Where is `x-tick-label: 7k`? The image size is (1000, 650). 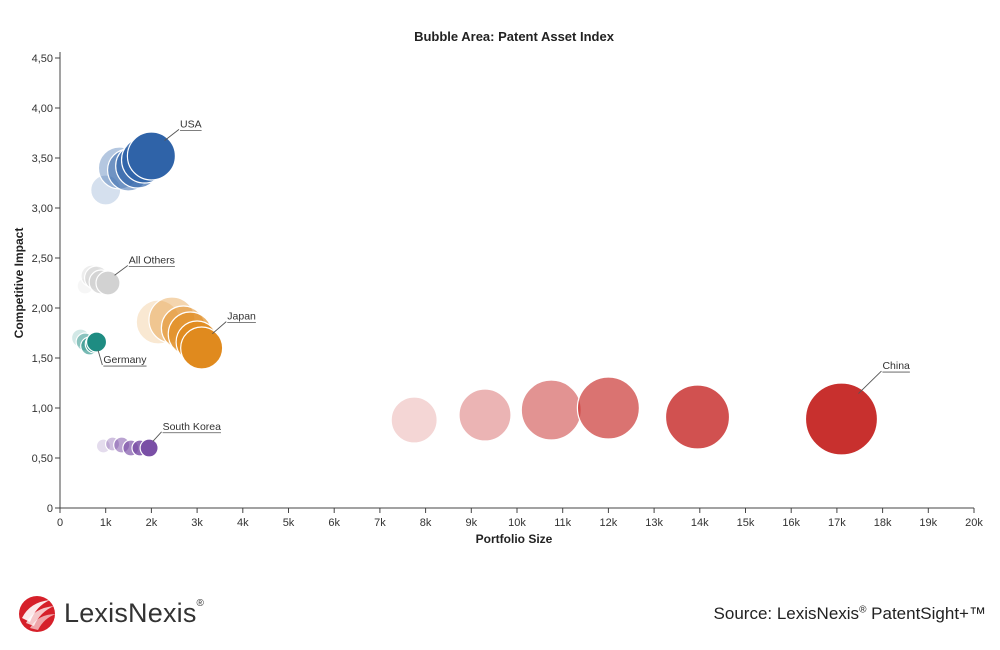
x-tick-label: 7k is located at coordinates (380, 523).